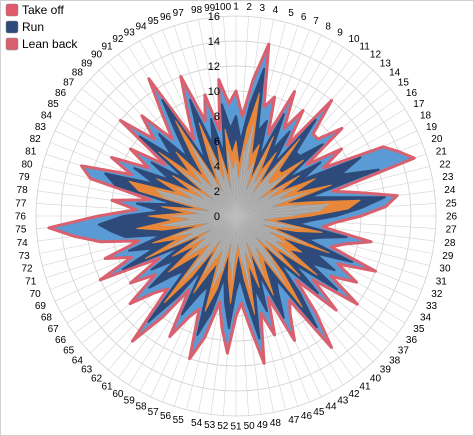  What do you see at coordinates (107, 47) in the screenshot?
I see `category-label-91: 91` at bounding box center [107, 47].